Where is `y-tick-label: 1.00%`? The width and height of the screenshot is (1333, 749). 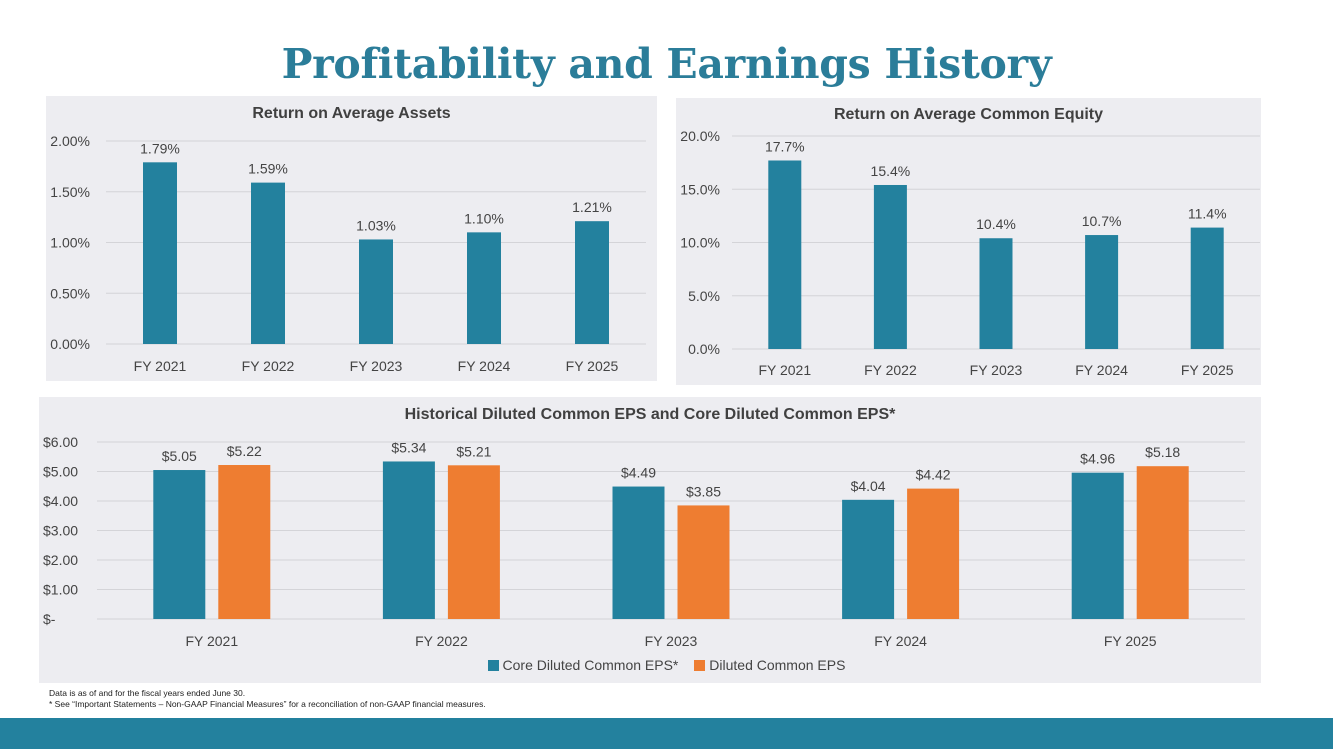 y-tick-label: 1.00% is located at coordinates (70, 243).